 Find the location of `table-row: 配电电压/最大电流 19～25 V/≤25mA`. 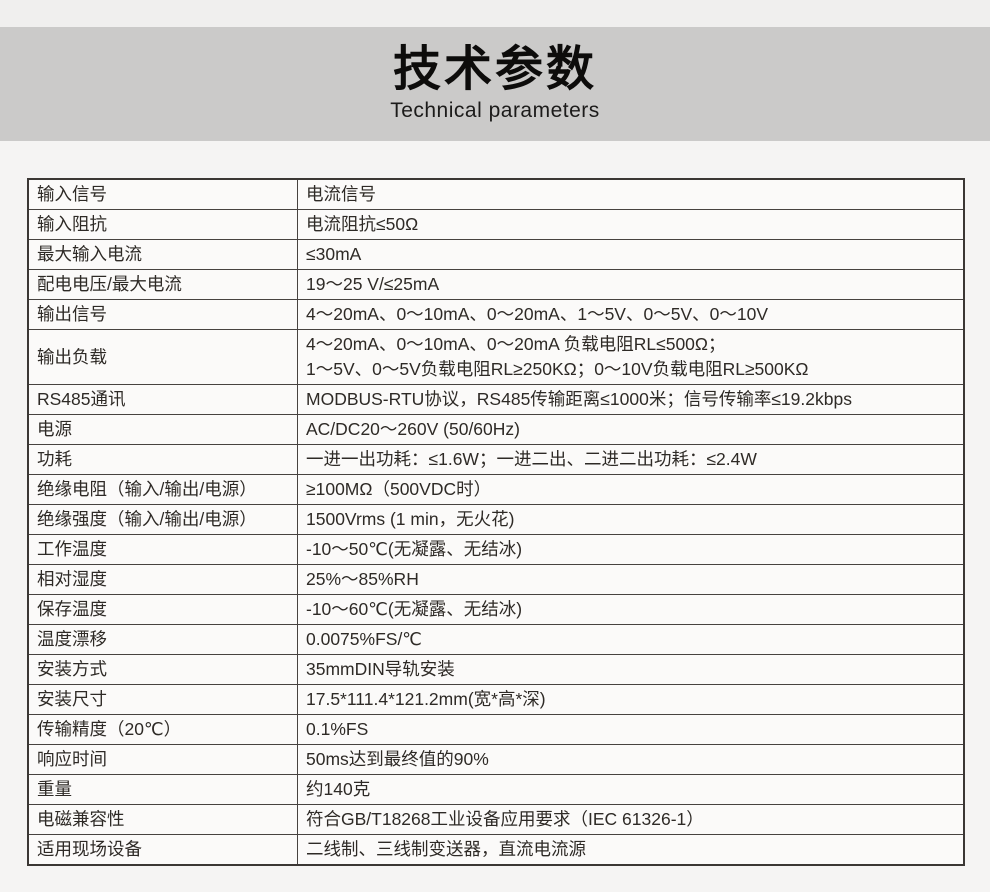

table-row: 配电电压/最大电流 19～25 V/≤25mA is located at coordinates (496, 284).